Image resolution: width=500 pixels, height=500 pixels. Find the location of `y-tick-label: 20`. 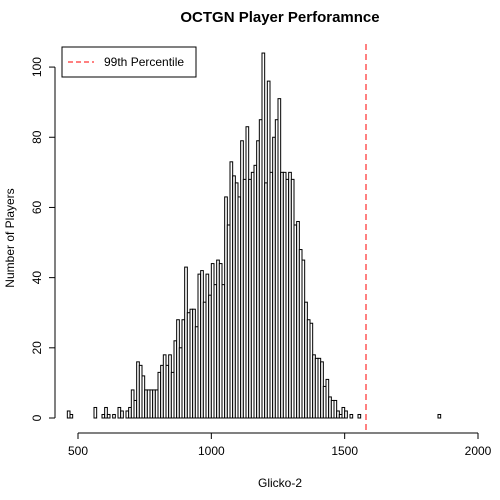

y-tick-label: 20 is located at coordinates (37, 348).